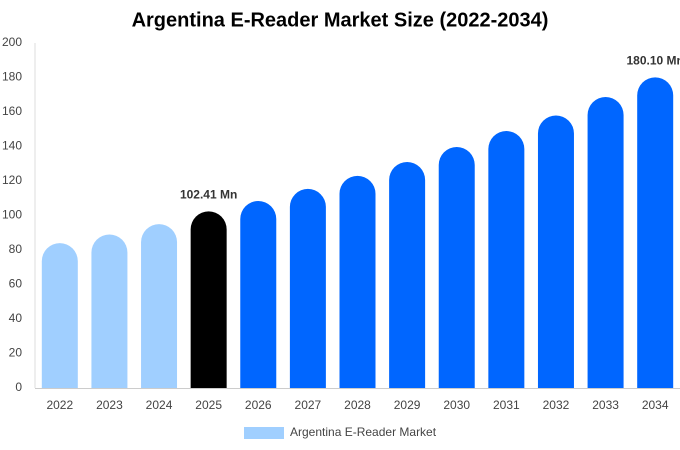 Image resolution: width=680 pixels, height=450 pixels. Describe the element at coordinates (12, 77) in the screenshot. I see `y-tick-label: 180` at that location.